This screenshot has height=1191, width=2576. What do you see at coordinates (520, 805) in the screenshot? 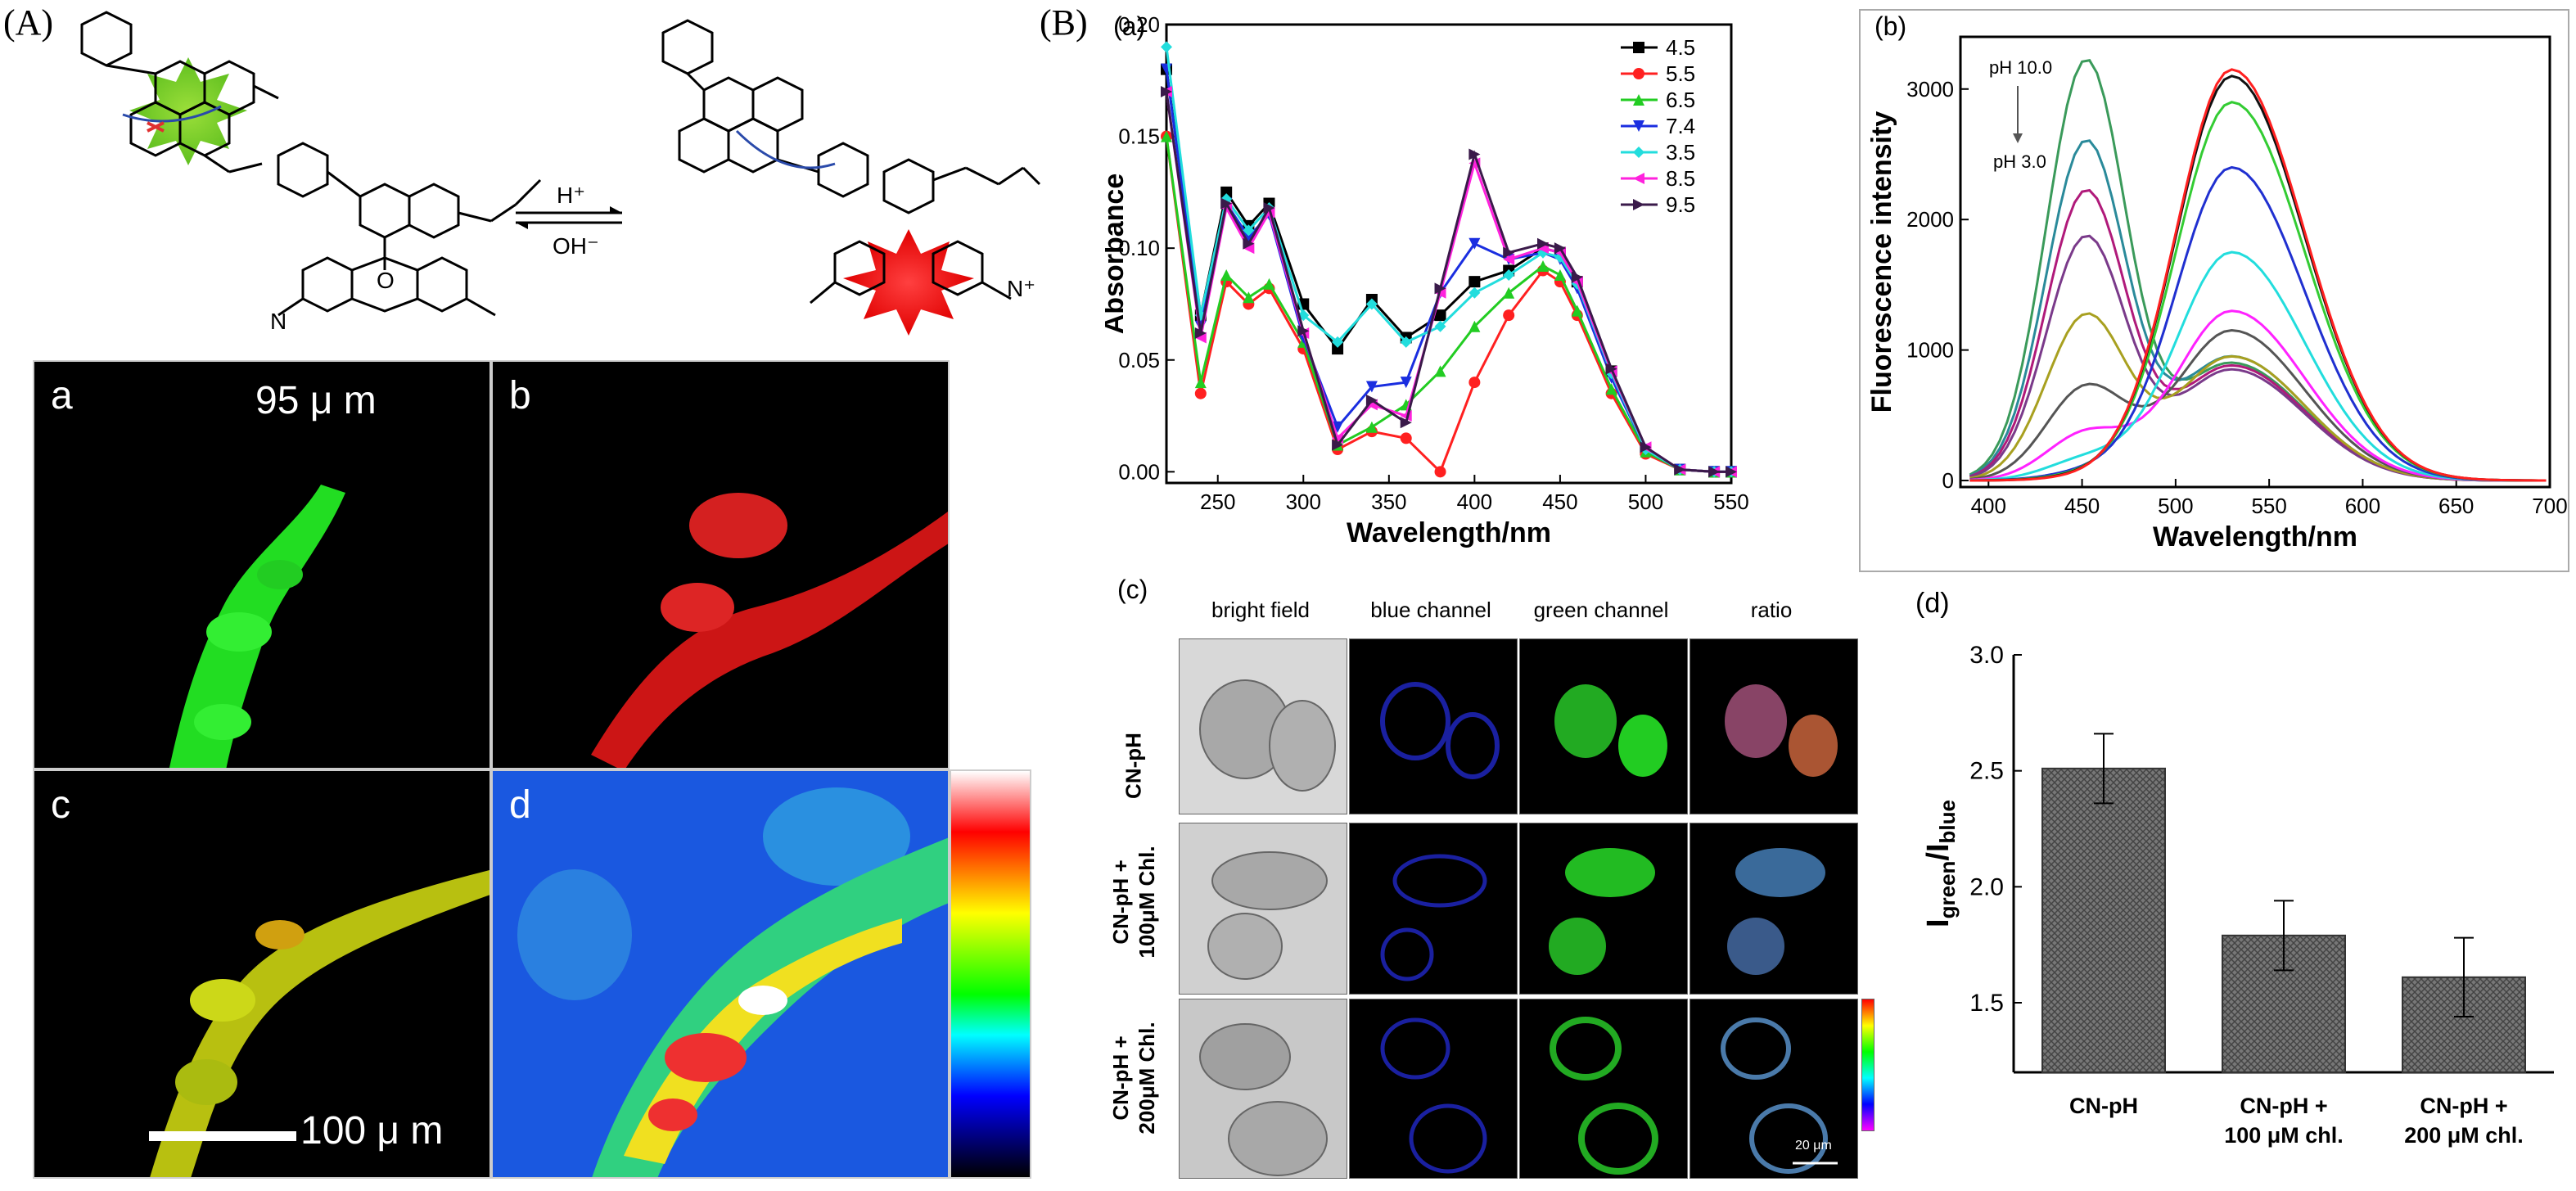
I see `micro-d-tag: d` at bounding box center [520, 805].